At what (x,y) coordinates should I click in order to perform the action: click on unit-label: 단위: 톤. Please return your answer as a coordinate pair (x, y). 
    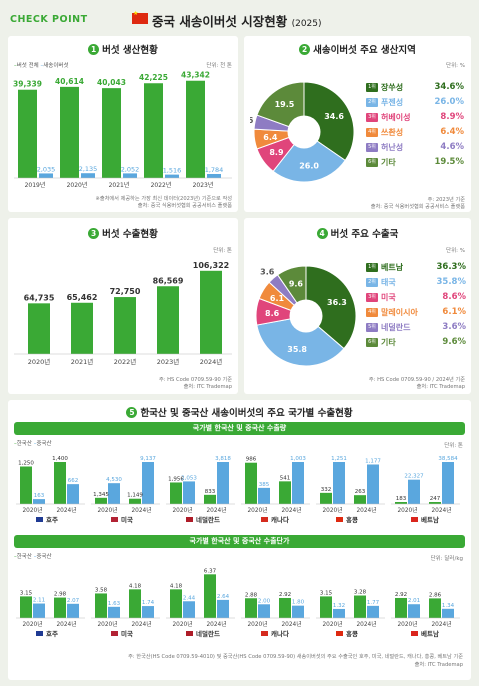
    Looking at the image, I should click on (453, 446).